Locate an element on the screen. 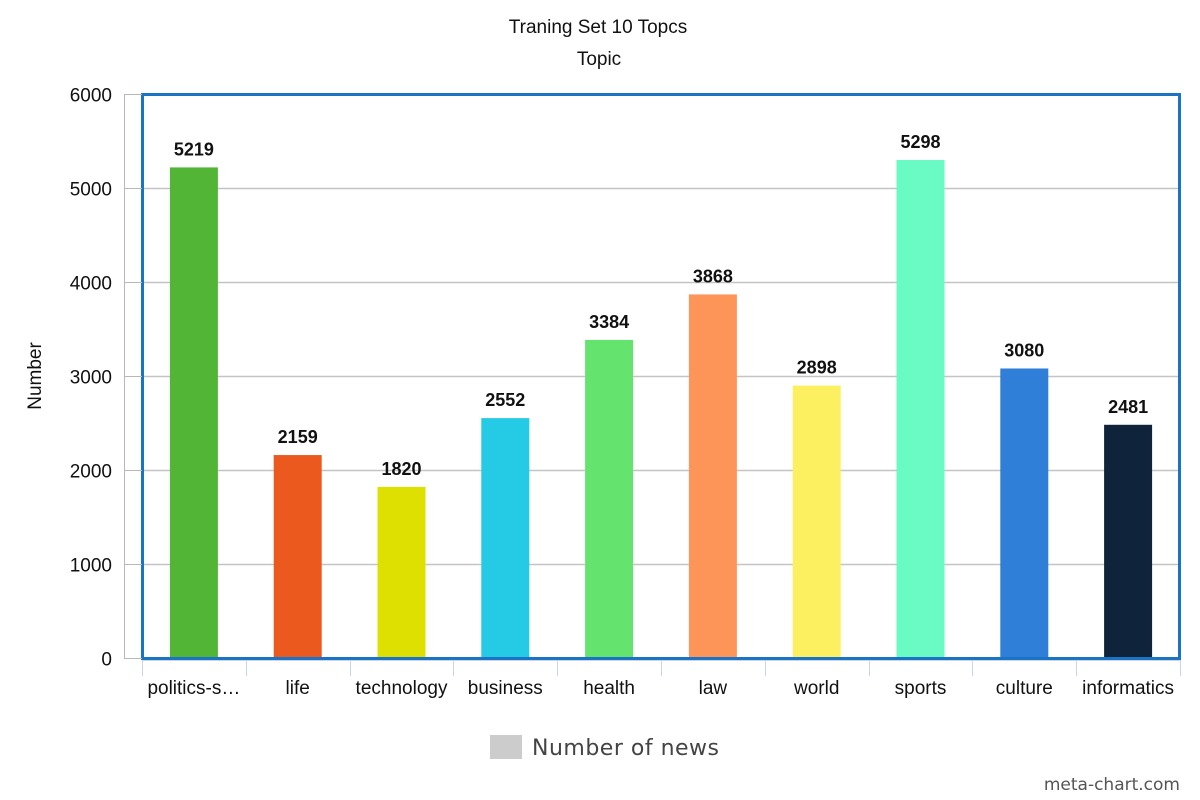 This screenshot has height=800, width=1200. legend-swatch is located at coordinates (506, 747).